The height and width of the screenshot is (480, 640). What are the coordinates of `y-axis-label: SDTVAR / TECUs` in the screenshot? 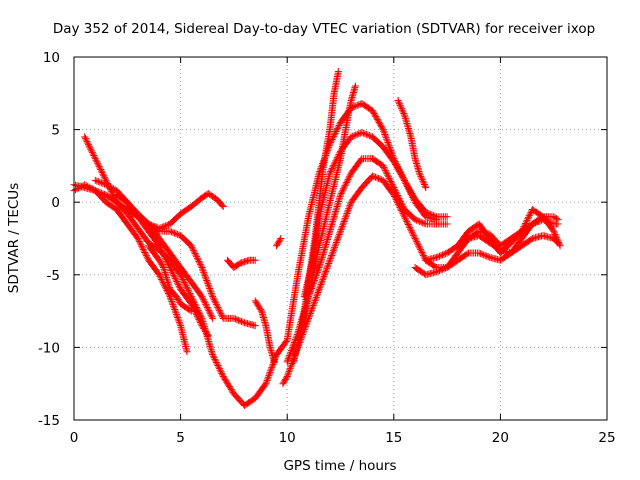 It's located at (14, 238).